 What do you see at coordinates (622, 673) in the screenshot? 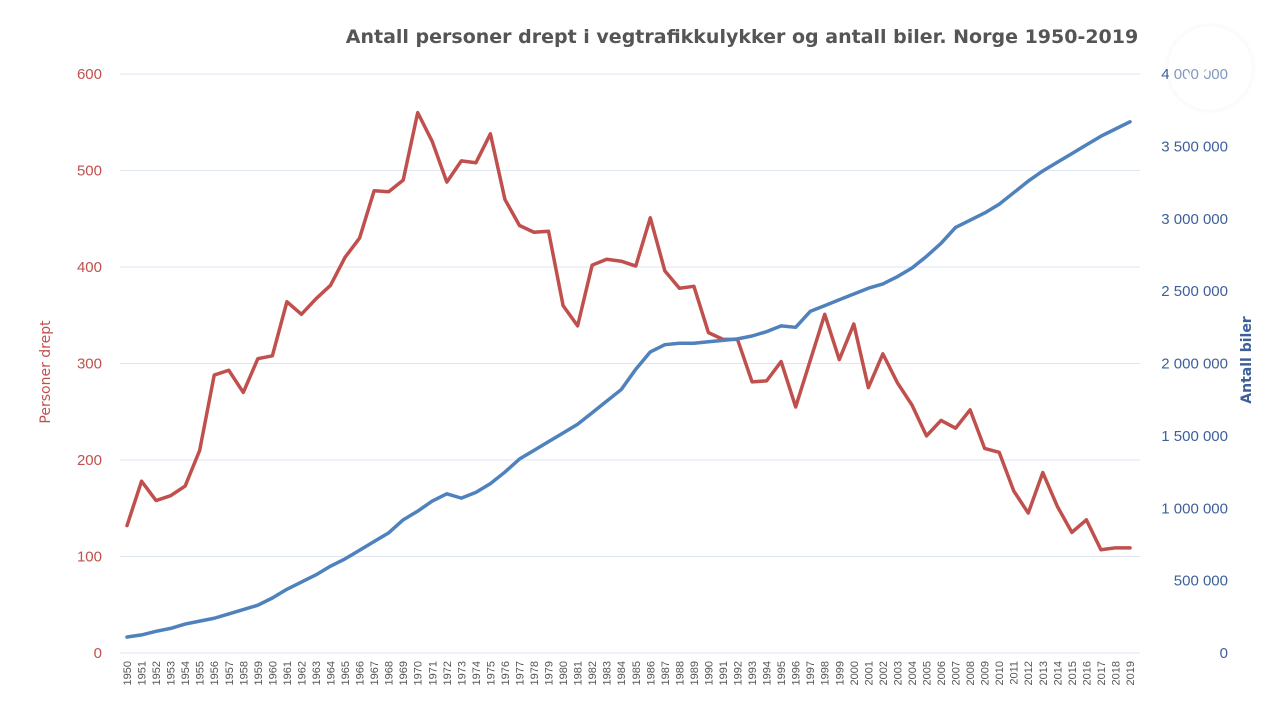
I see `x-tick-label: 1984` at bounding box center [622, 673].